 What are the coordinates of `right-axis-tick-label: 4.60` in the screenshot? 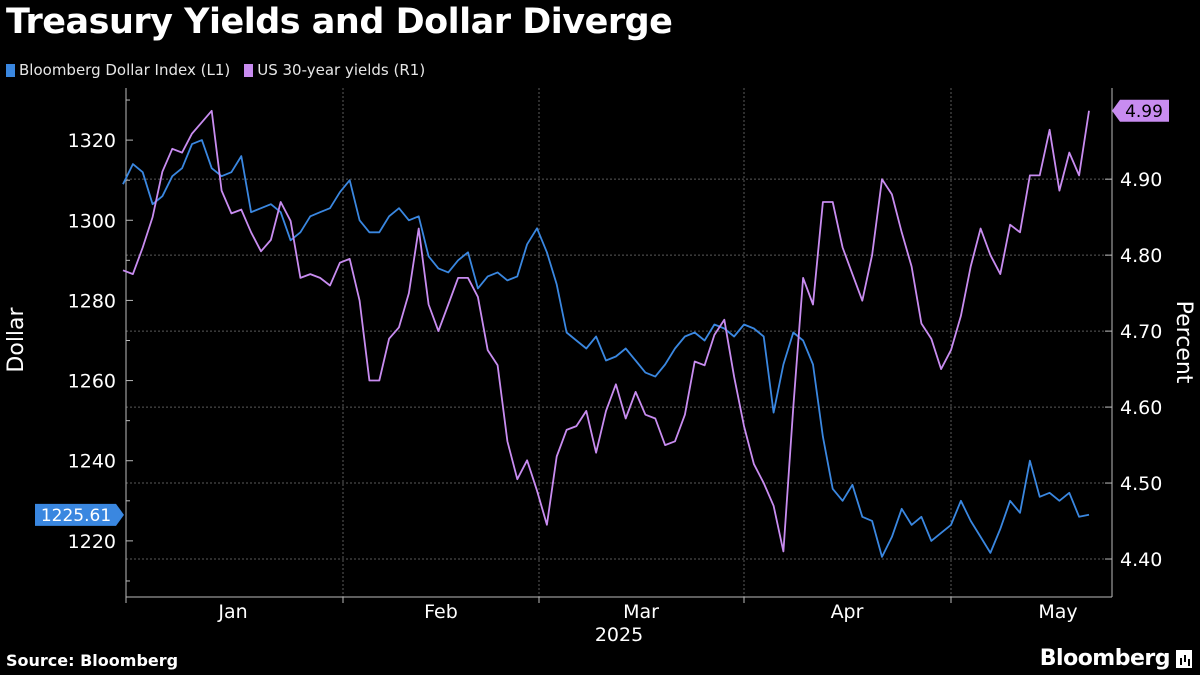 It's located at (1141, 408).